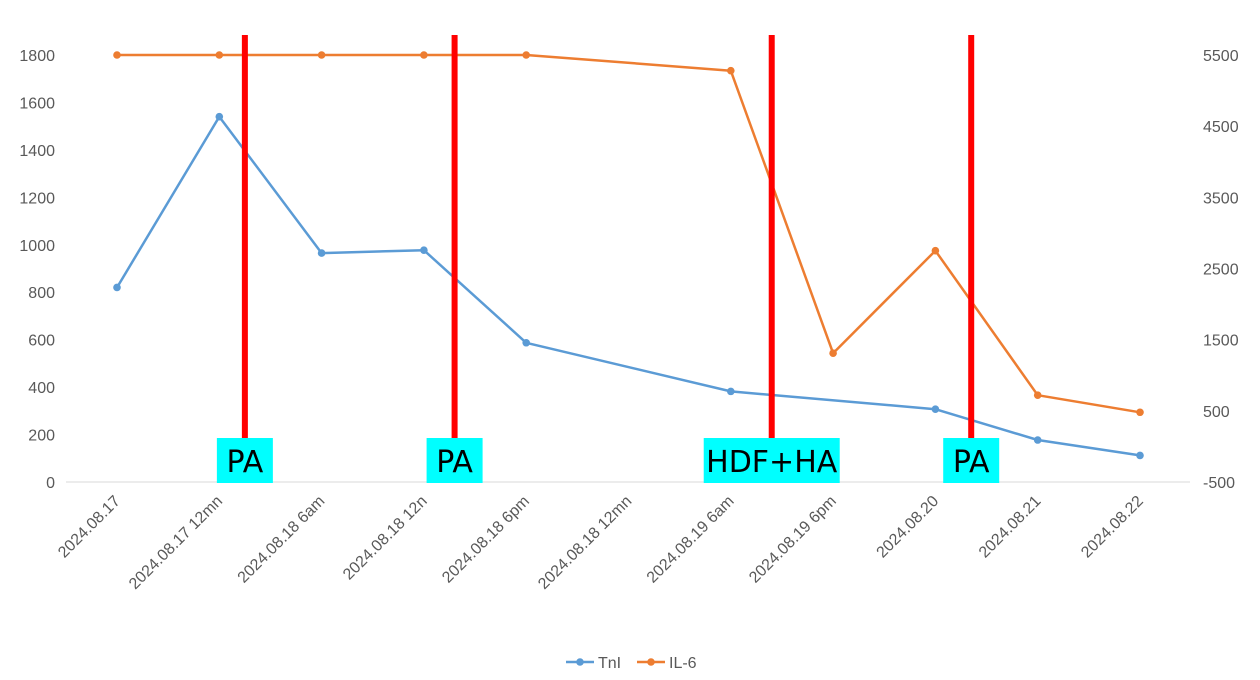  I want to click on right-tick-label: 500, so click(1216, 412).